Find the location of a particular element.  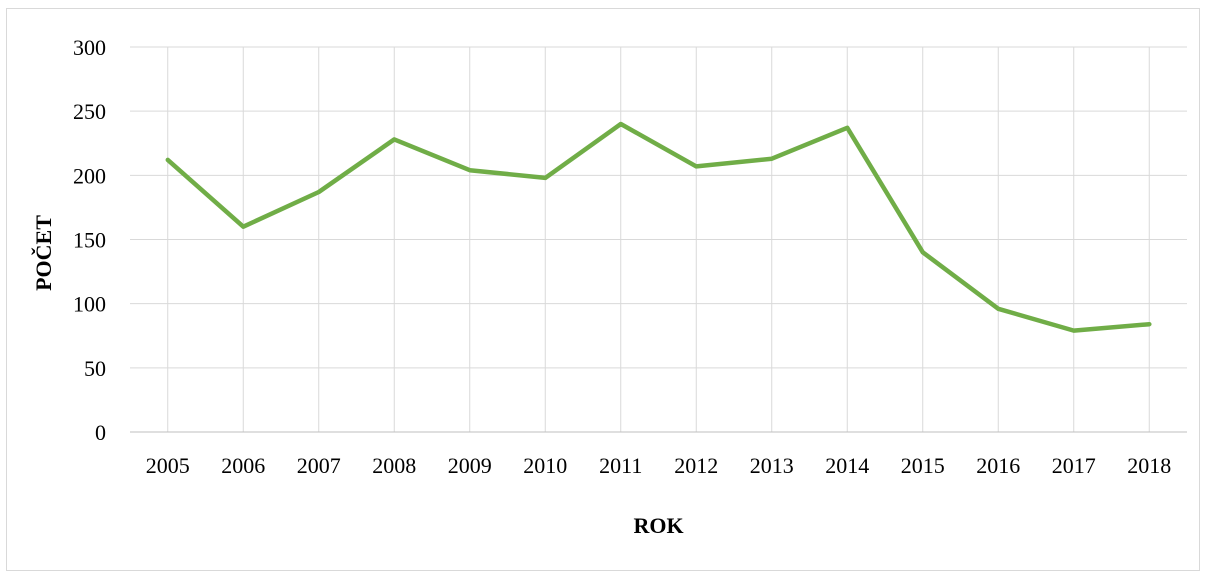

x-tick-label: 2013 is located at coordinates (772, 465).